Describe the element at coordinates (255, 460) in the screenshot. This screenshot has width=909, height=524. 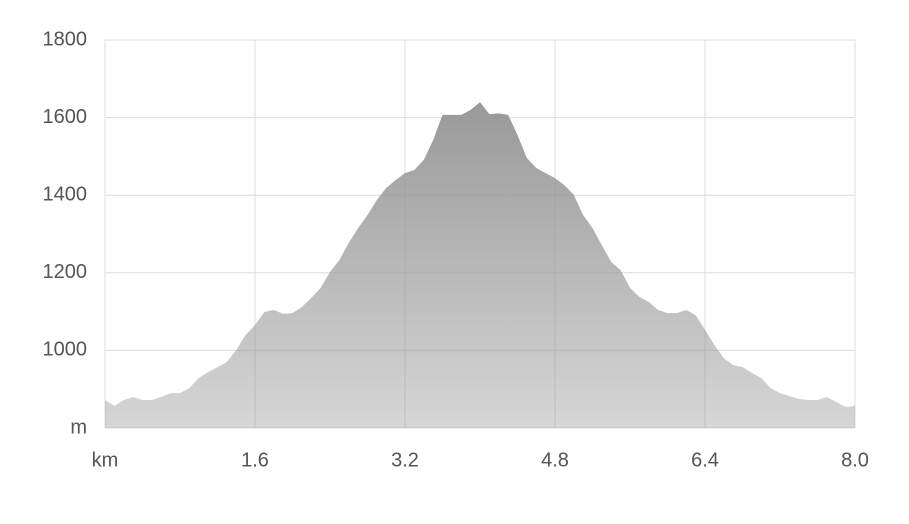
I see `x-tick-label: 1.6` at that location.